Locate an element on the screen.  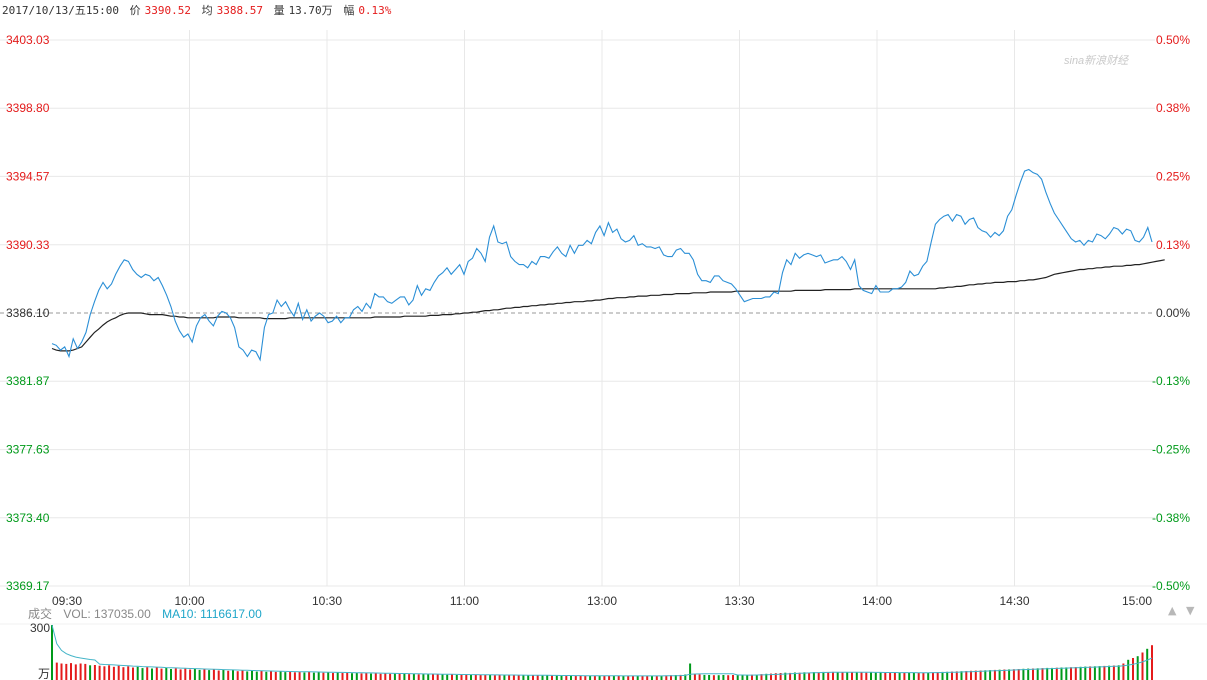
y-tick-right: -0.13% is located at coordinates (1171, 381).